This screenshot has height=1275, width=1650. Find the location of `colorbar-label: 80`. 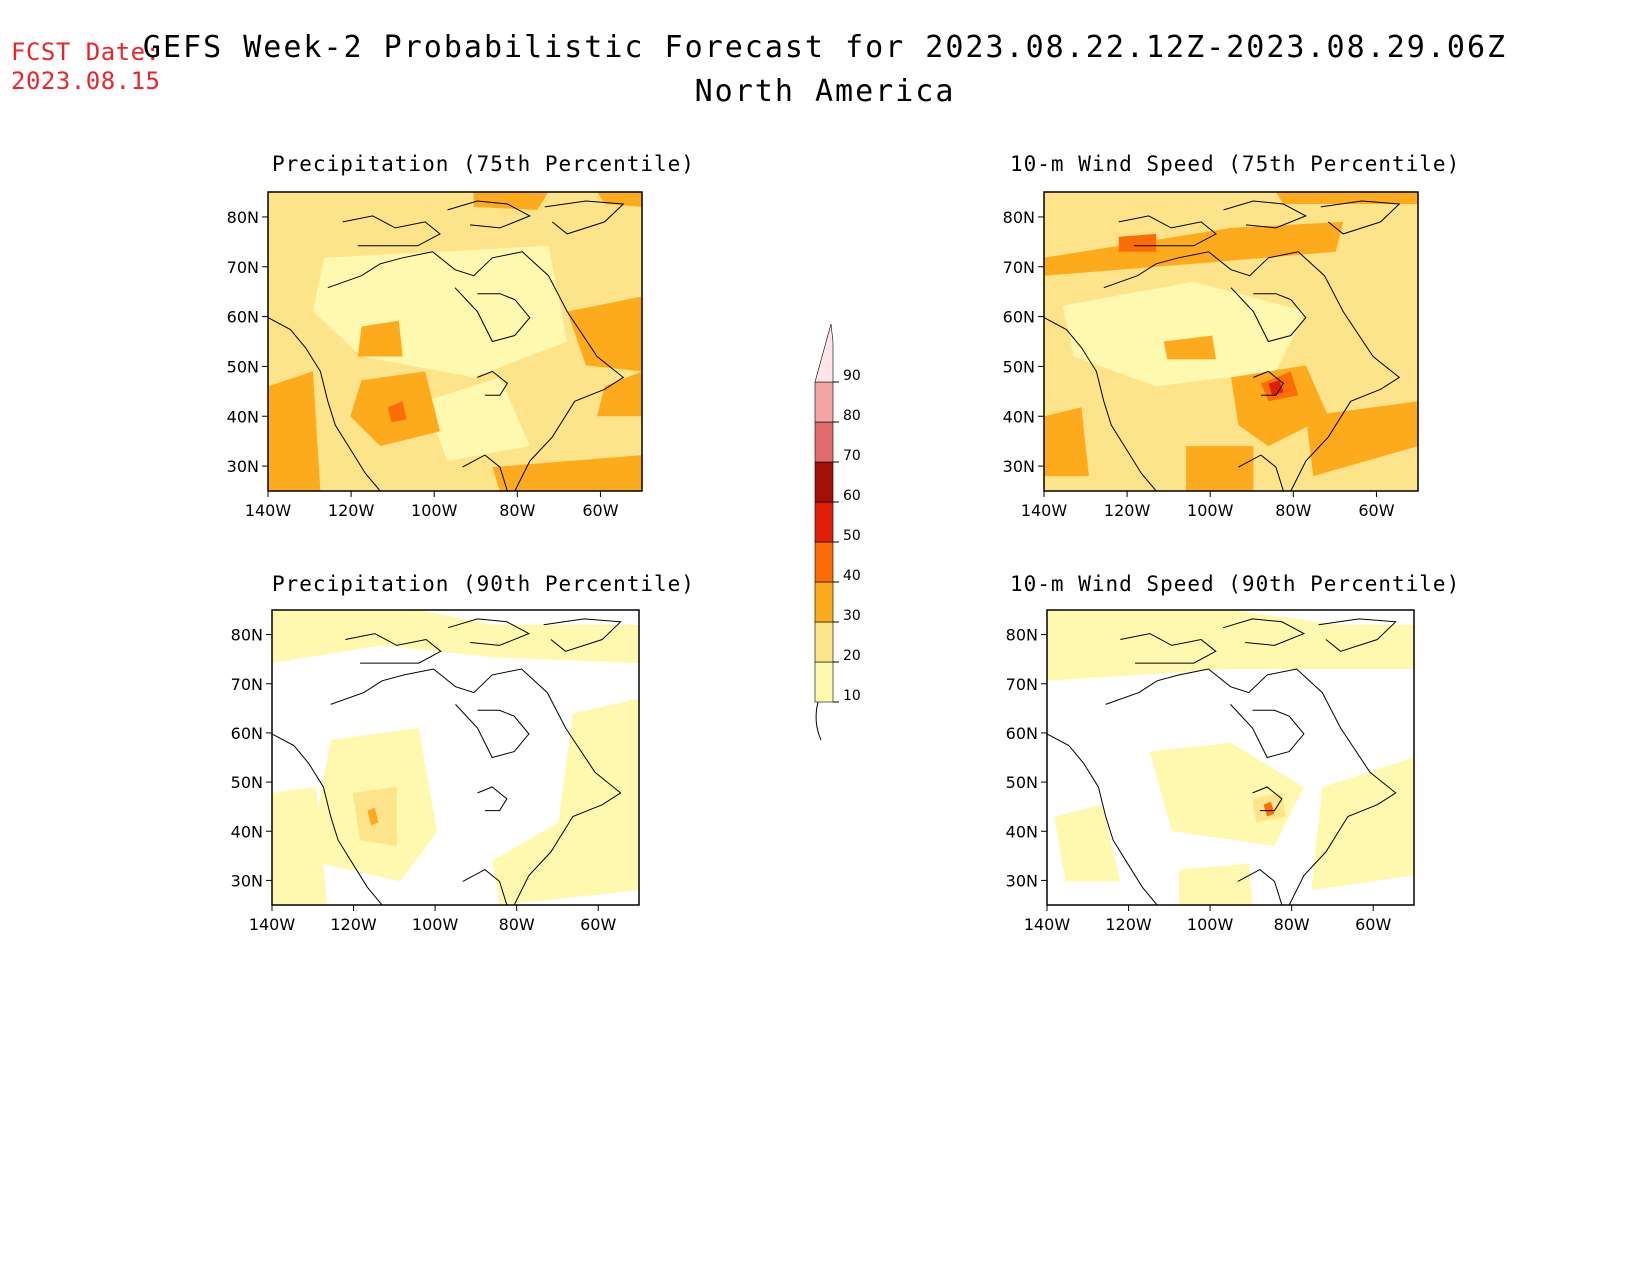

colorbar-label: 80 is located at coordinates (852, 416).